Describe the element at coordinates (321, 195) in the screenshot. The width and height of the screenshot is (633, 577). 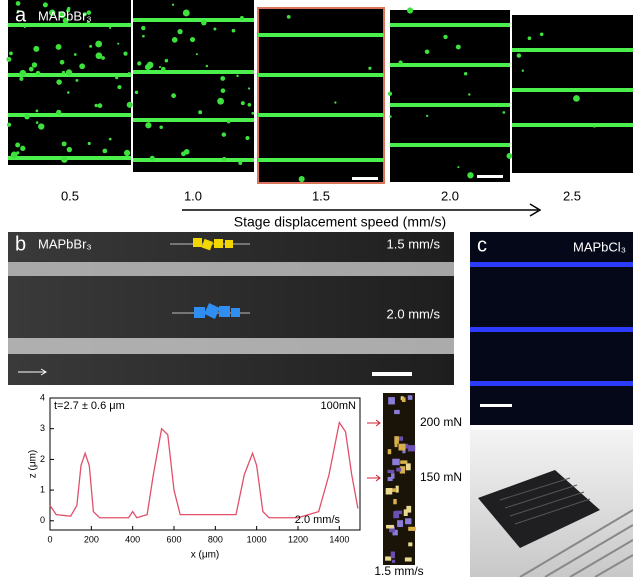
I see `speed-label: 1.5` at that location.